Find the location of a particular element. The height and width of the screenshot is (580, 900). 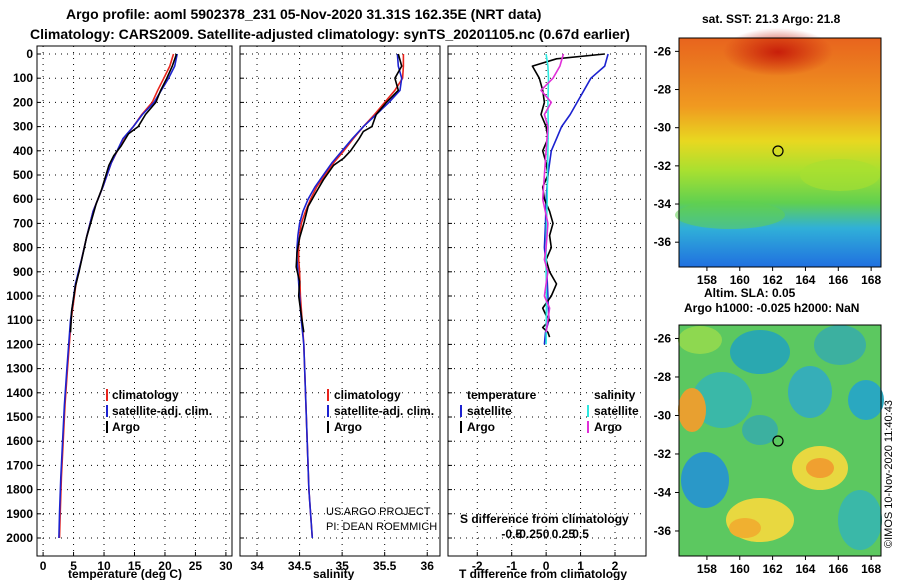

s-difference-tick-label: 0 is located at coordinates (546, 534).